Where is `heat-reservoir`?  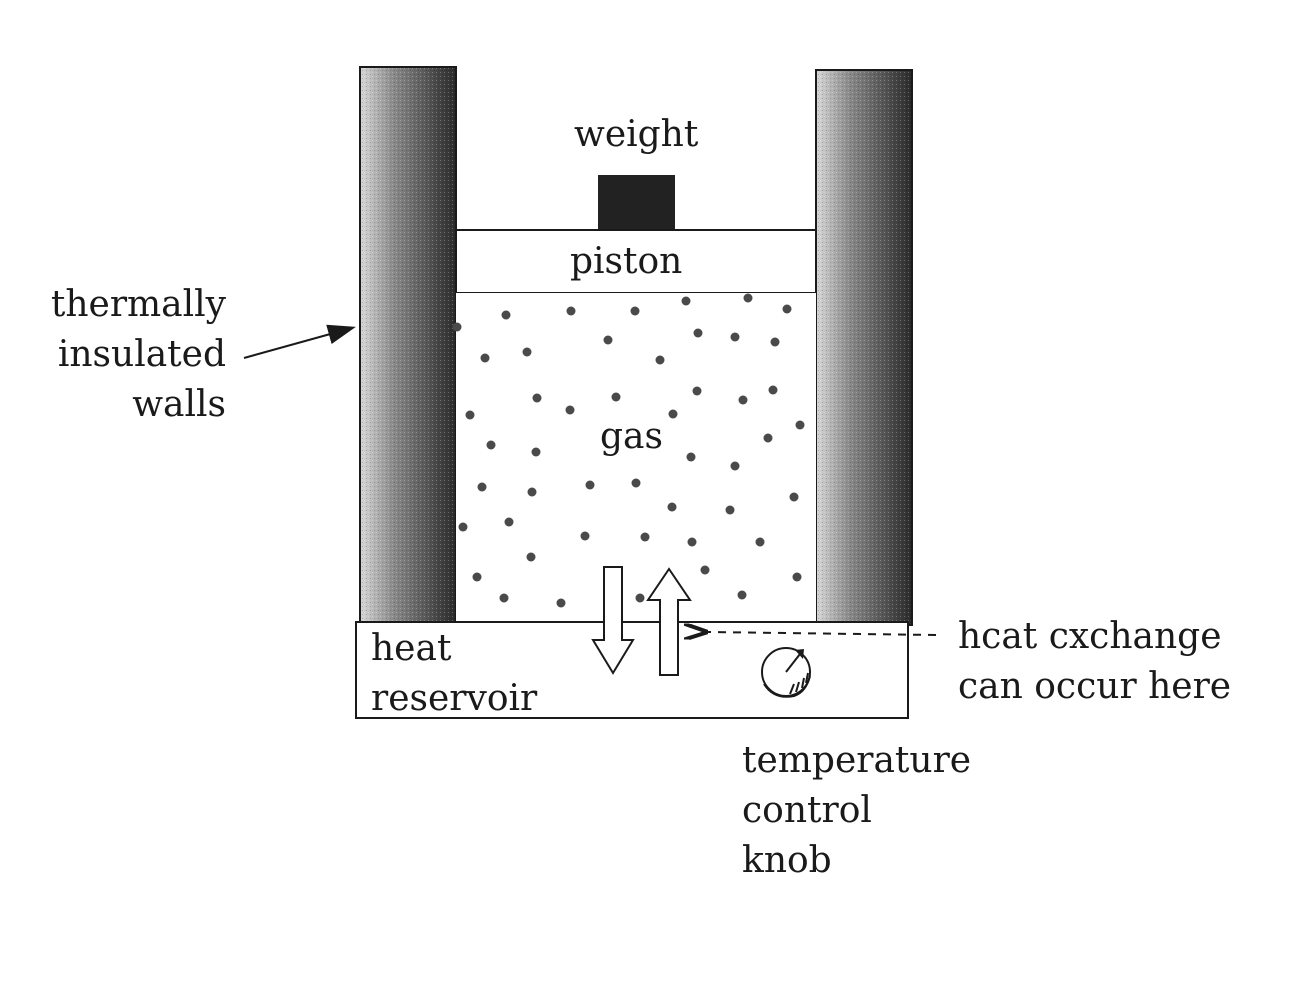 heat-reservoir is located at coordinates (632, 670).